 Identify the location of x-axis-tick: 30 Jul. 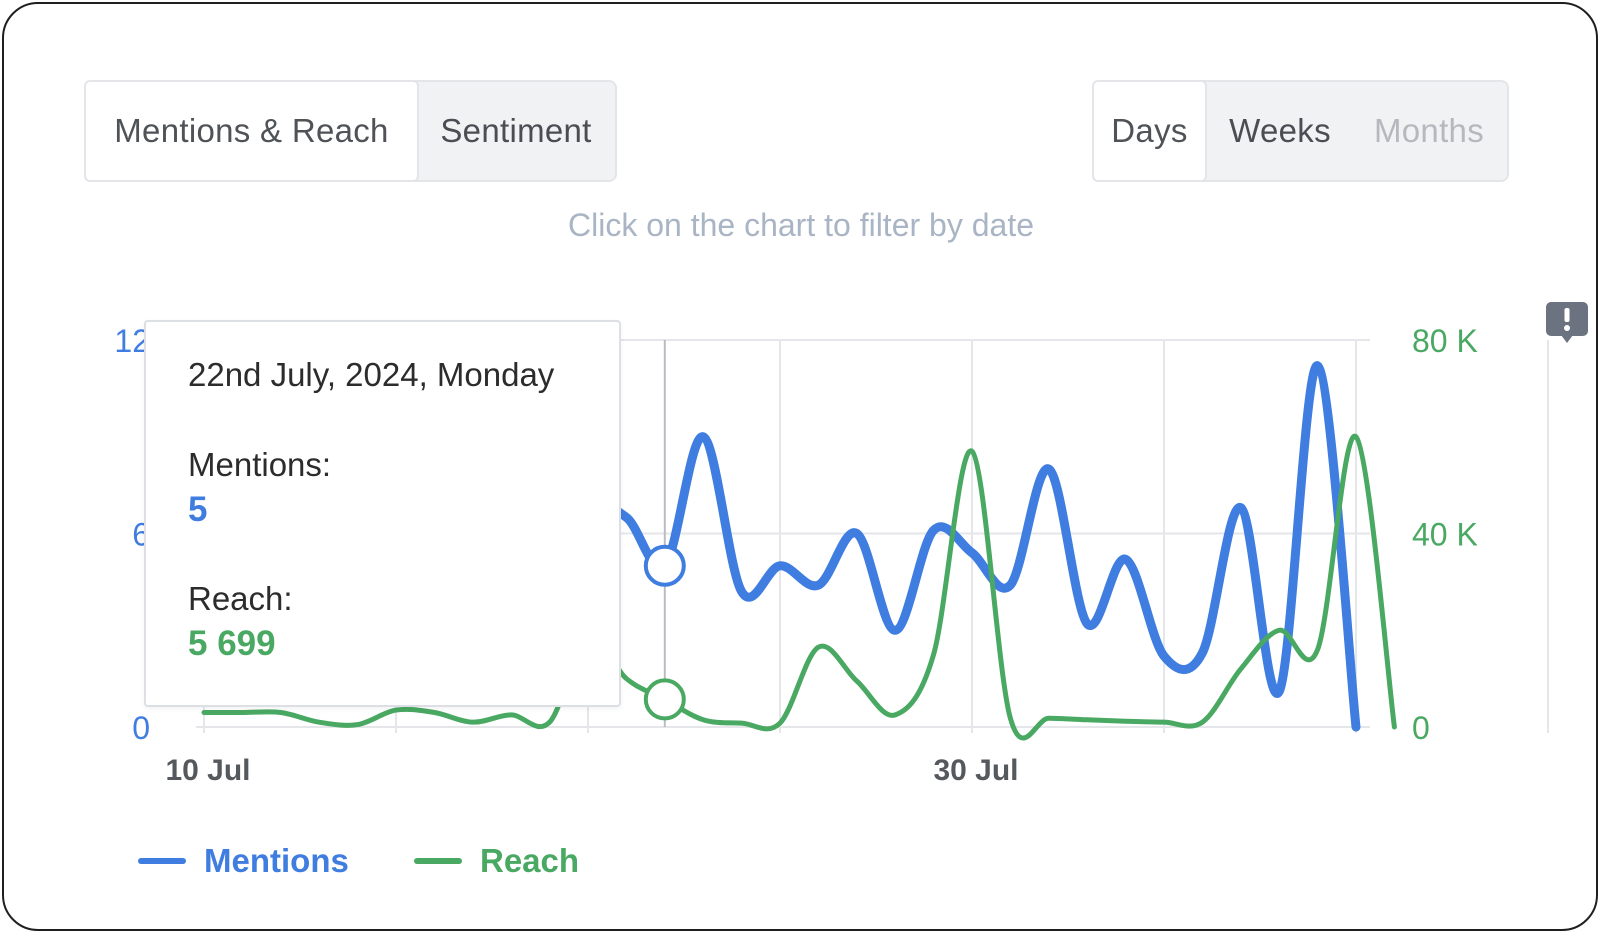
(975, 770).